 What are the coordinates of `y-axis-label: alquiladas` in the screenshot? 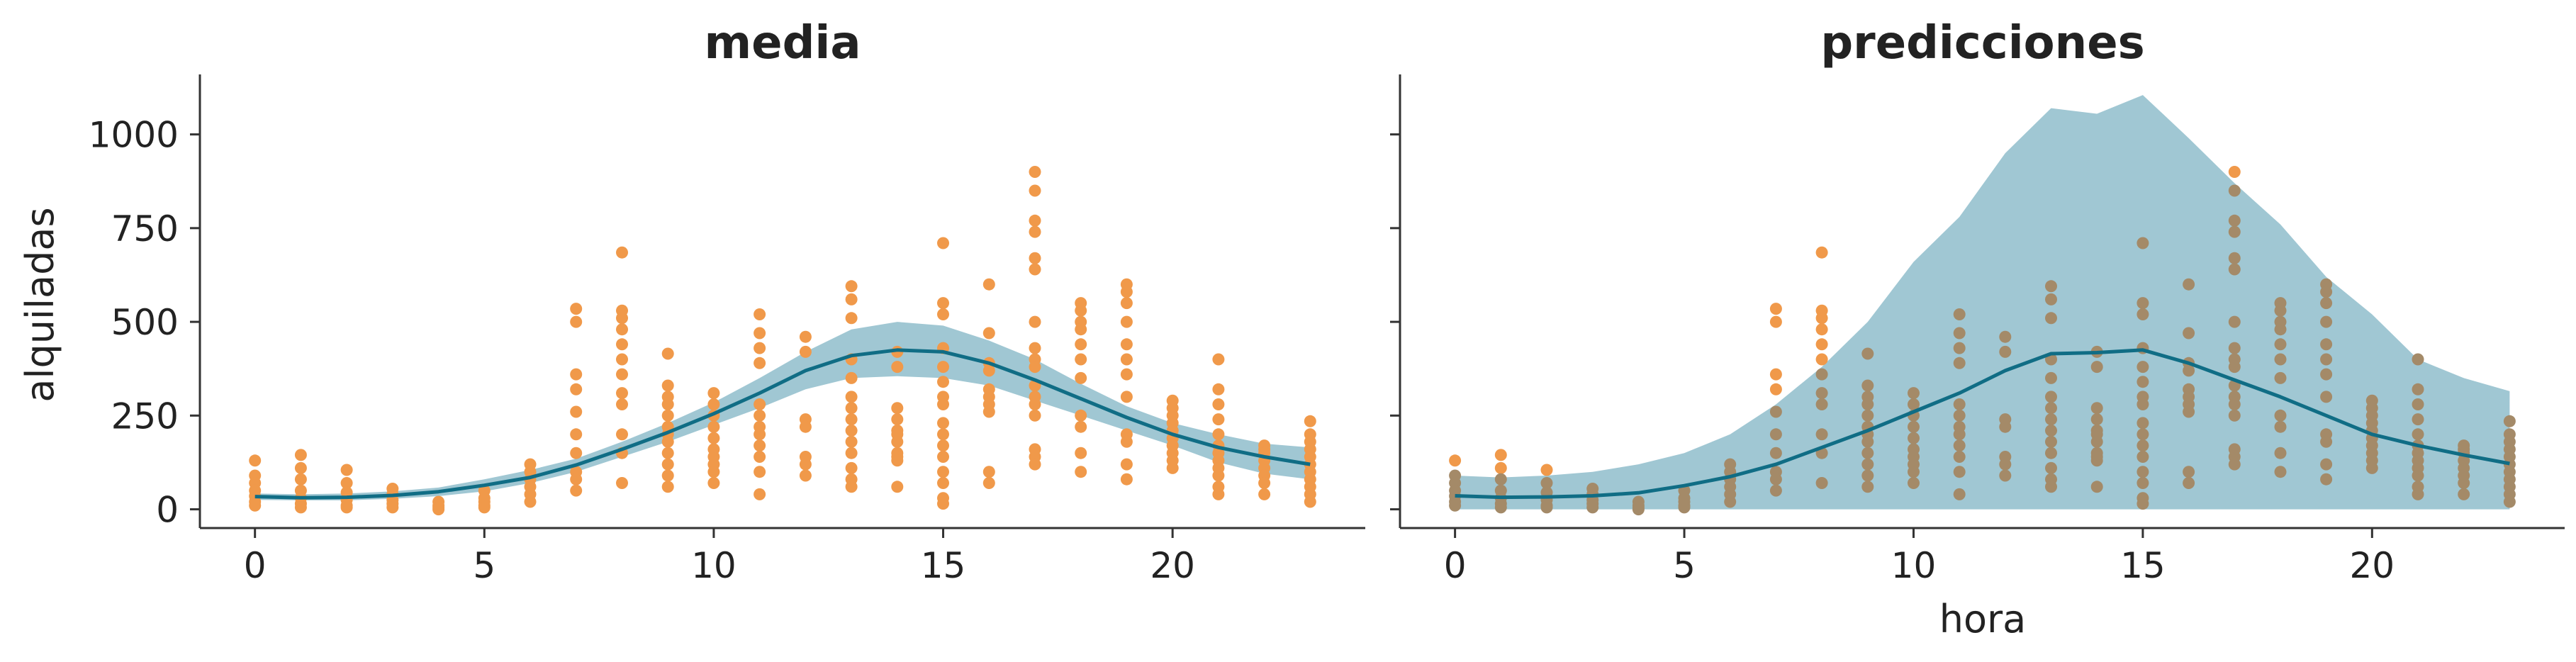 It's located at (40, 304).